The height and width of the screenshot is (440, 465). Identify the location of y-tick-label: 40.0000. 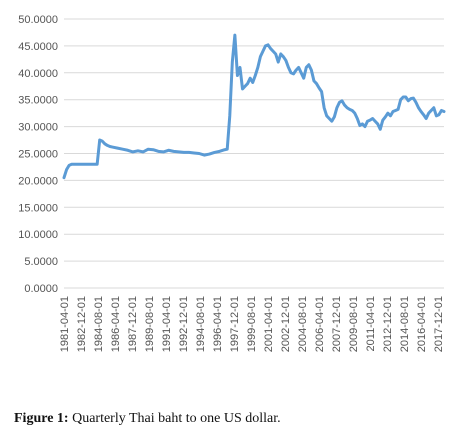
(38, 74).